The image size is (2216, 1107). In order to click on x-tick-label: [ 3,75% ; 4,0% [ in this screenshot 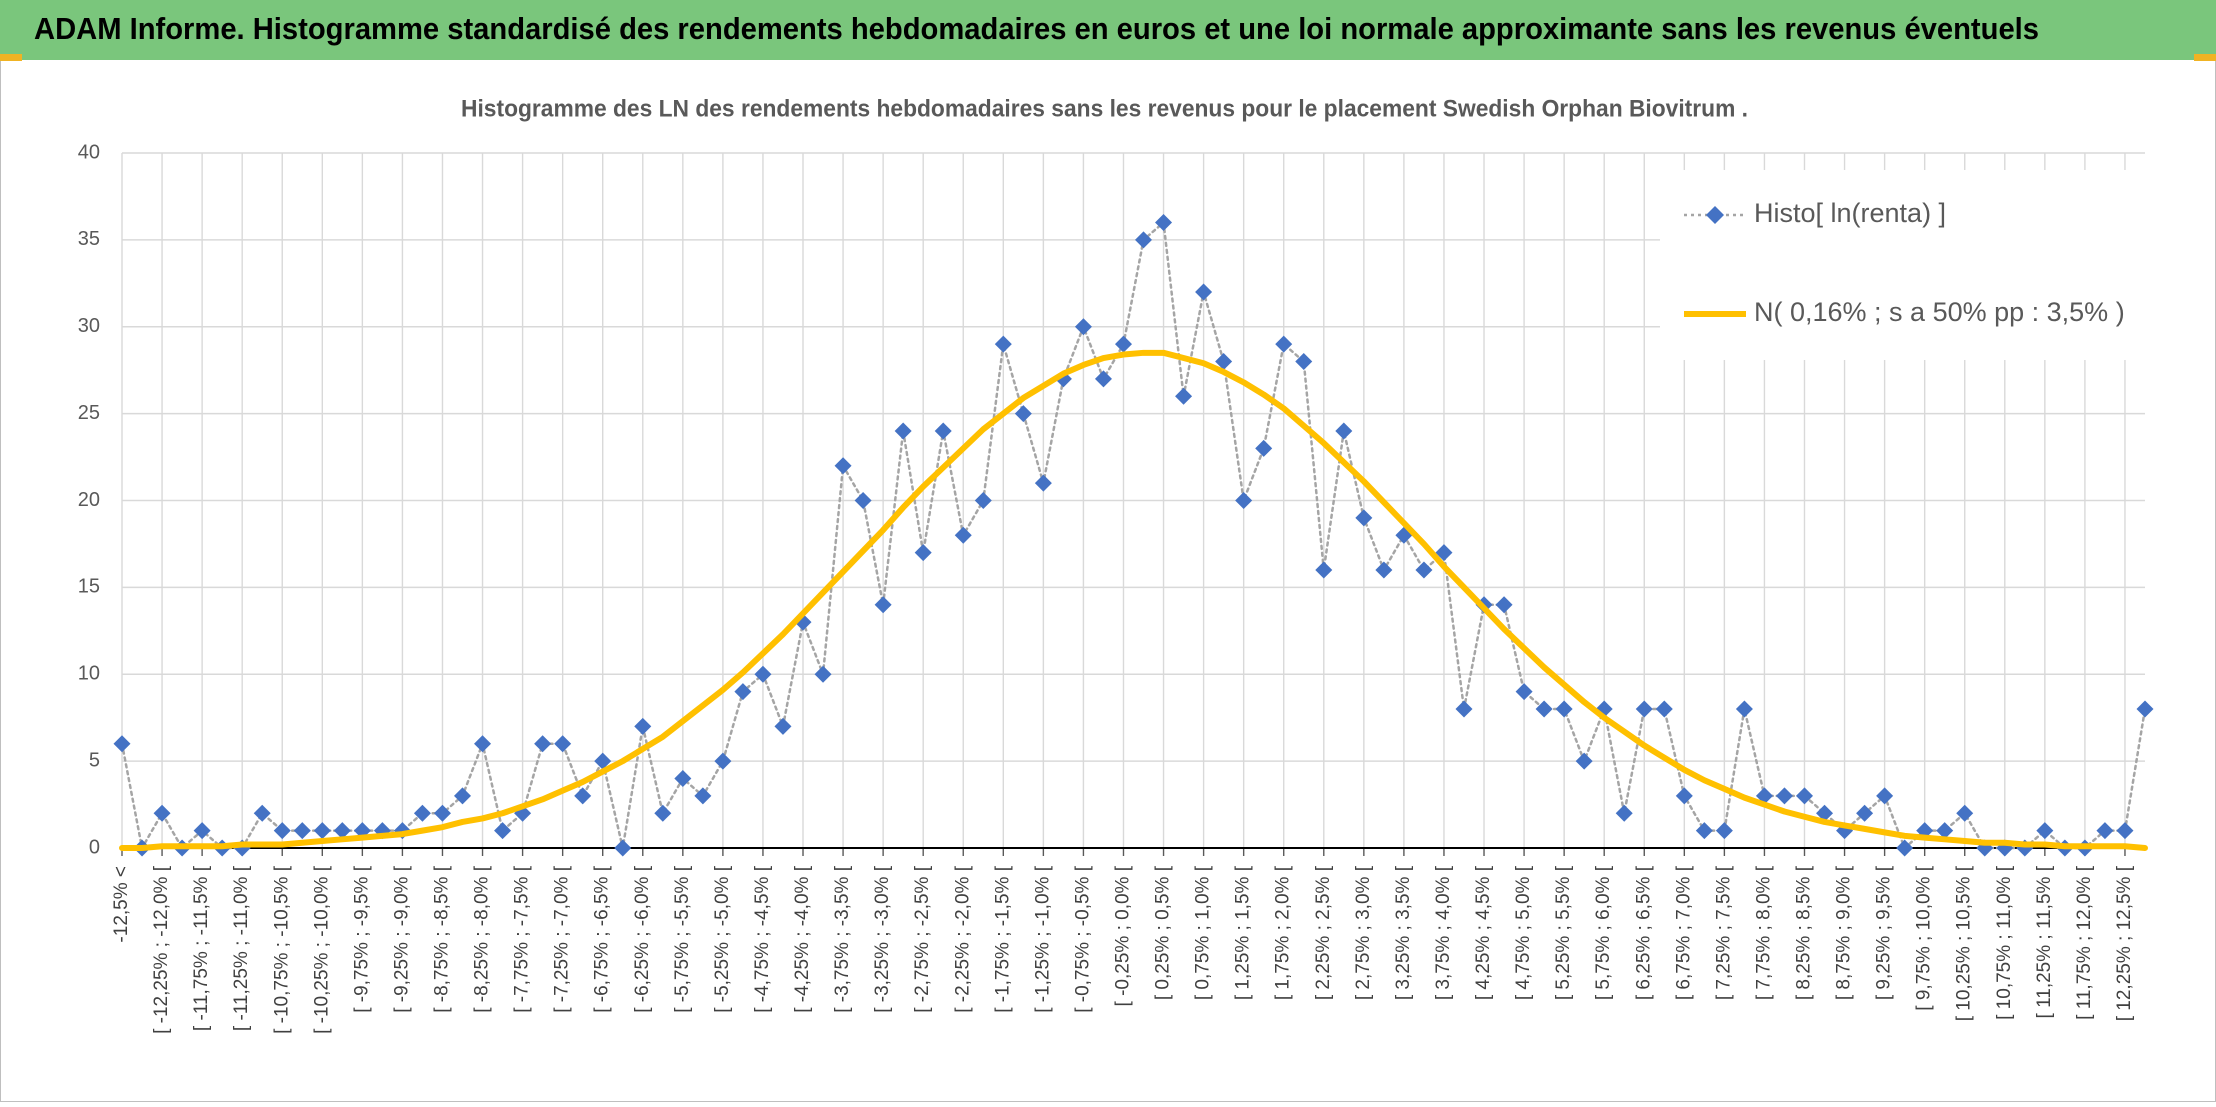, I will do `click(1443, 932)`.